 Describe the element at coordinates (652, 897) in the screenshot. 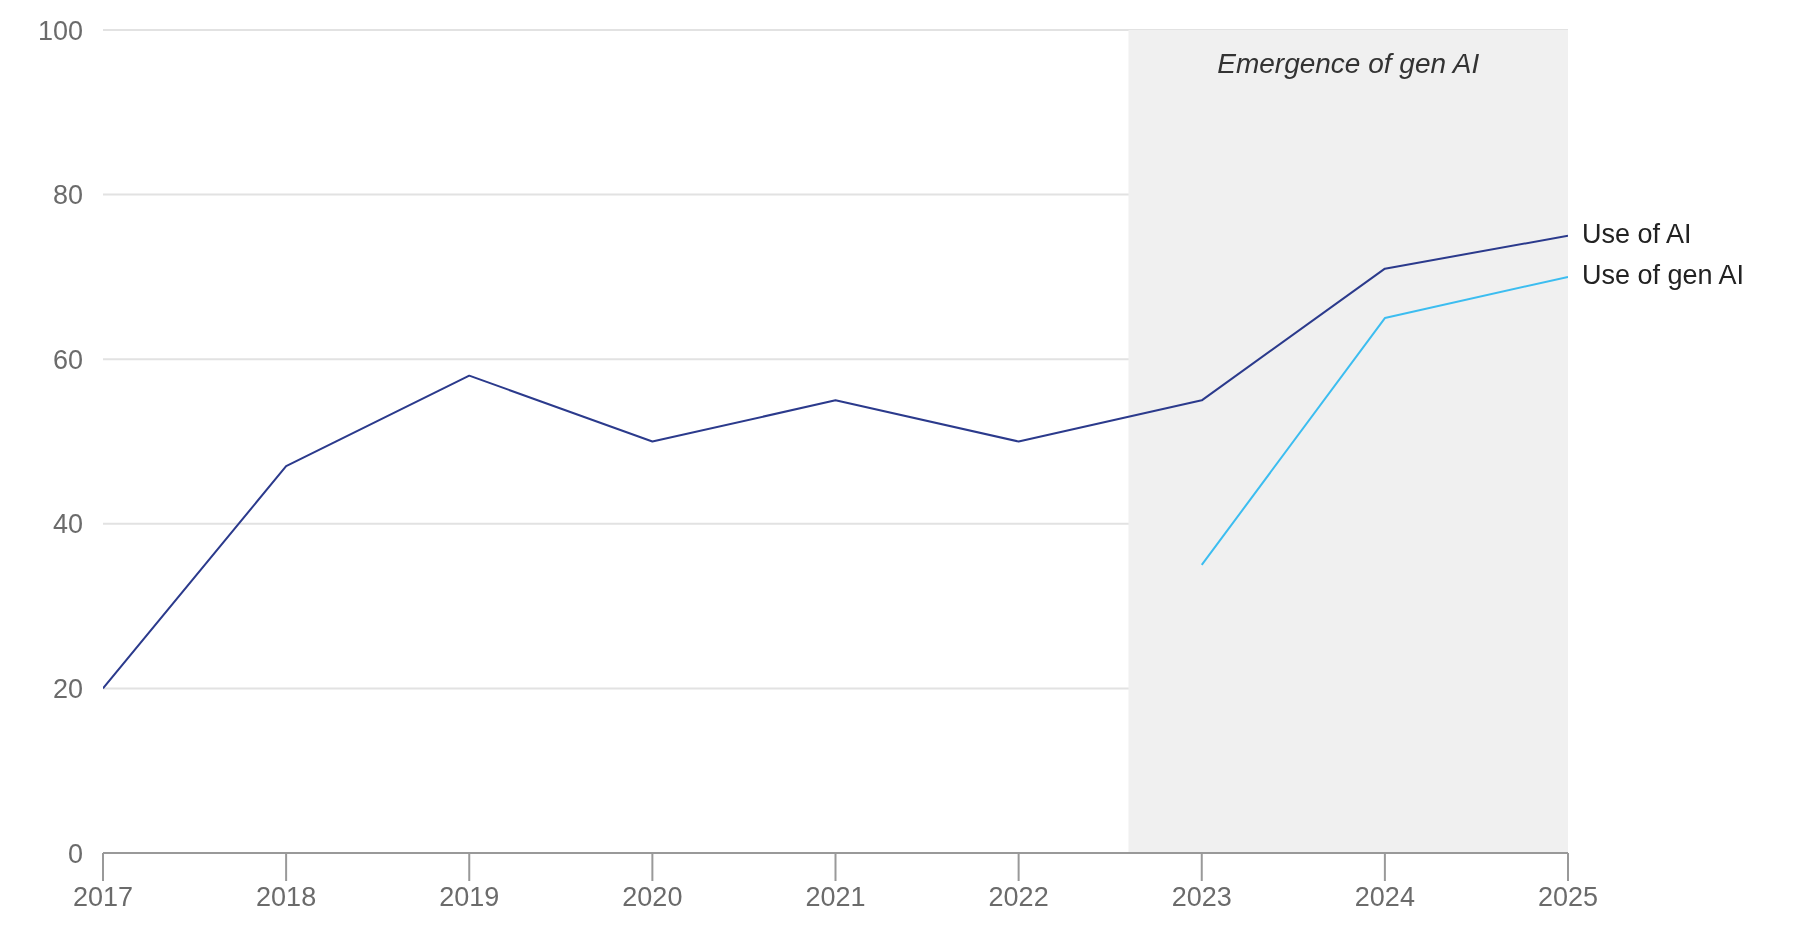

I see `x-tick-label: 2020` at that location.